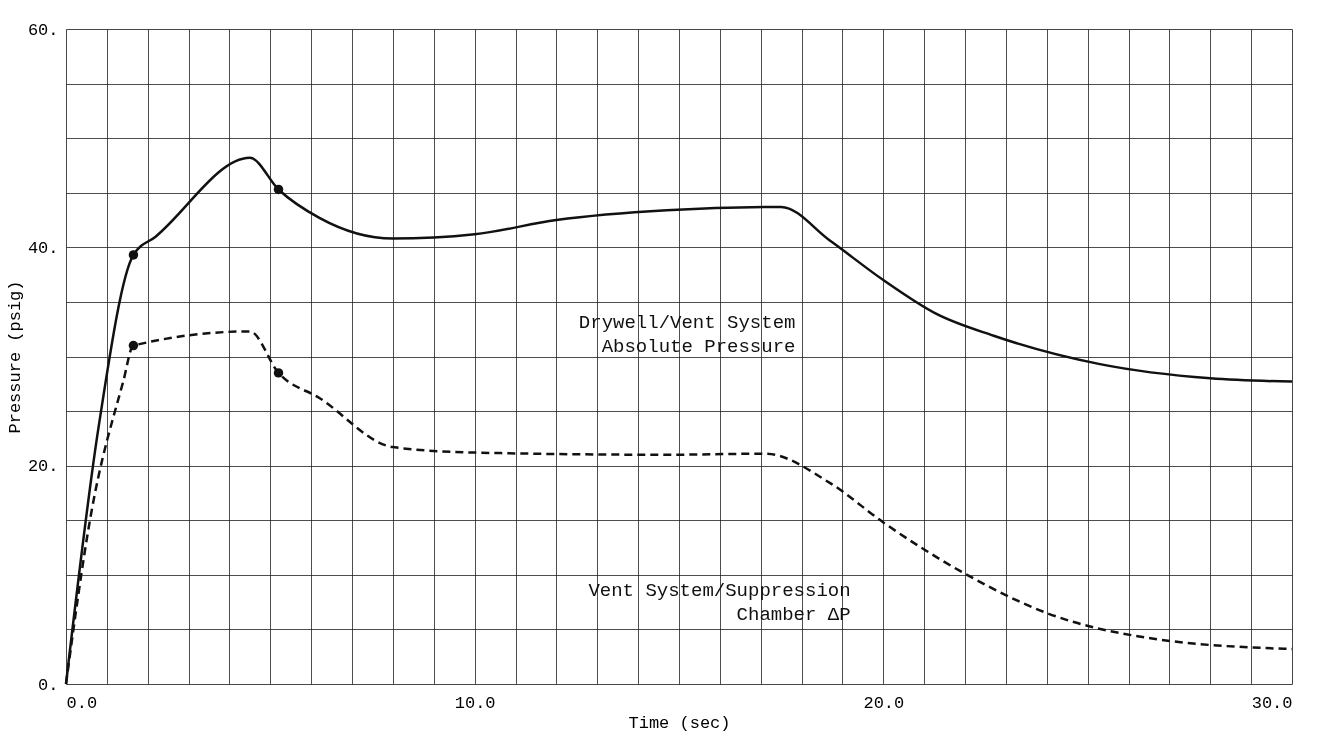 The width and height of the screenshot is (1319, 735). Describe the element at coordinates (48, 685) in the screenshot. I see `y-tick-label: 0.` at that location.